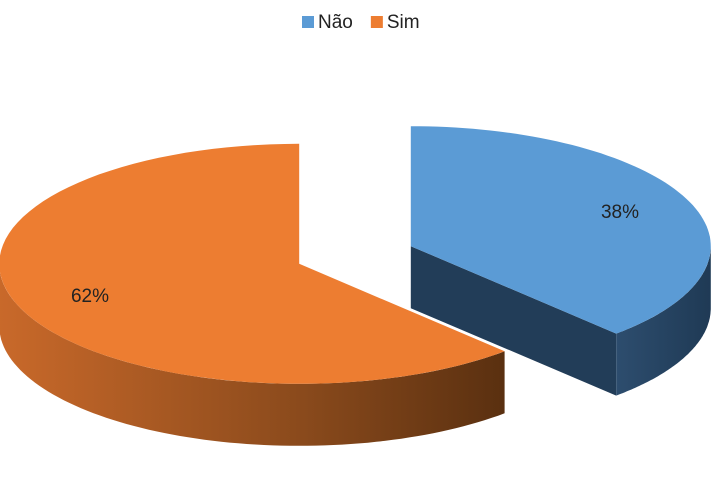 The width and height of the screenshot is (713, 485). What do you see at coordinates (663, 321) in the screenshot?
I see `slice-side` at bounding box center [663, 321].